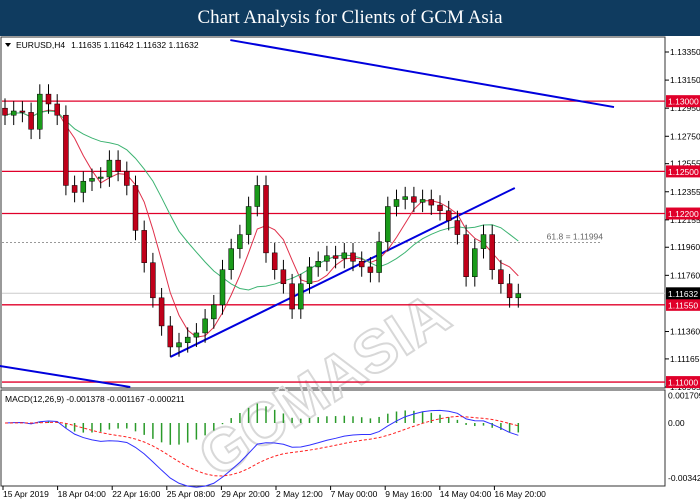 This screenshot has width=700, height=500. Describe the element at coordinates (685, 247) in the screenshot. I see `price-tick-label: 1.11960` at that location.